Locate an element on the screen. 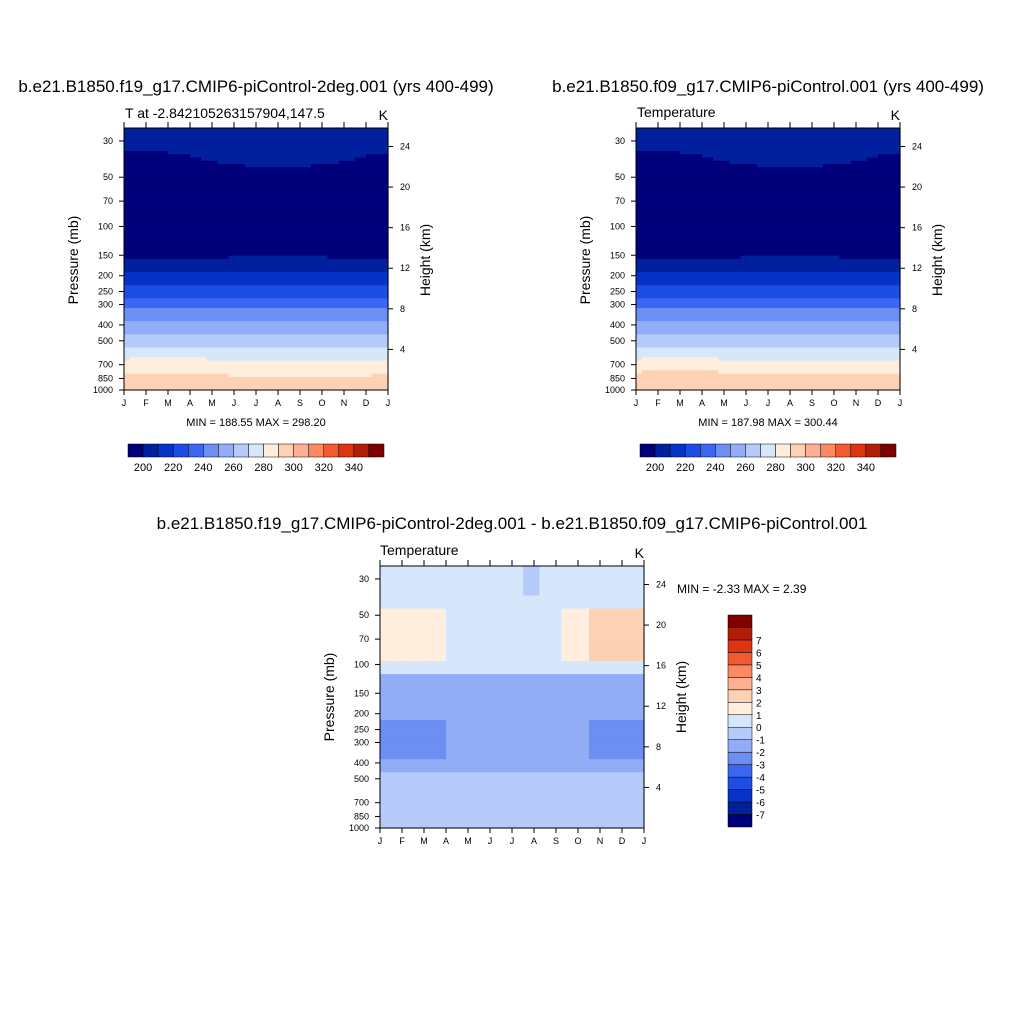 Image resolution: width=1024 pixels, height=1024 pixels. y-tick-label: 250 is located at coordinates (105, 292).